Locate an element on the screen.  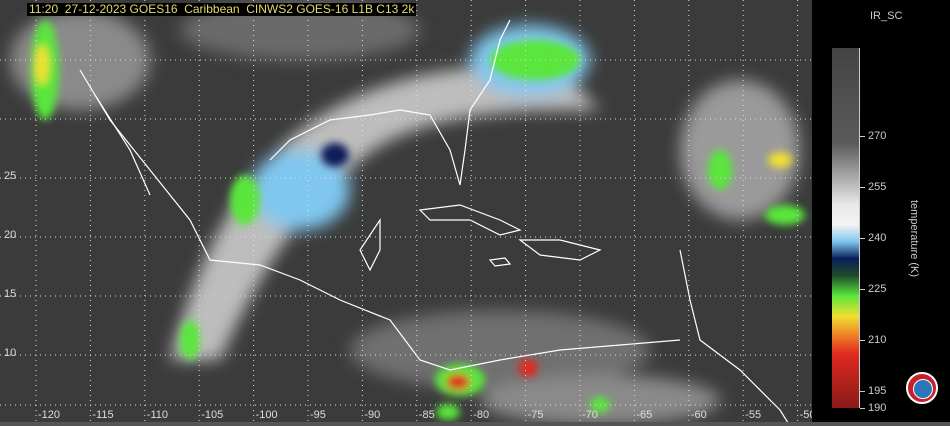
colorbar-tick-label: 270 is located at coordinates (877, 136).